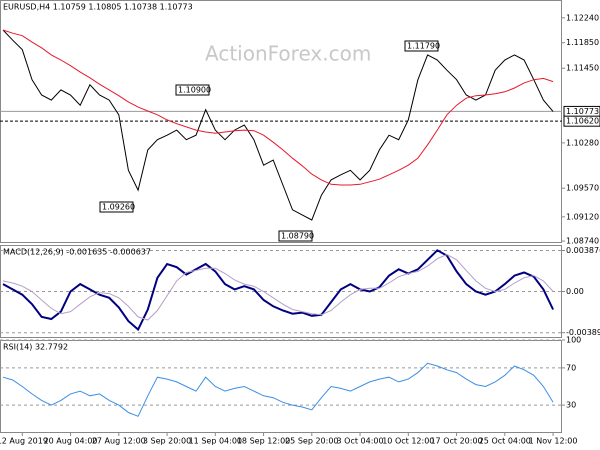 This screenshot has width=600, height=450. Describe the element at coordinates (167, 441) in the screenshot. I see `x-tick-label: 3 Sep 20:00` at that location.